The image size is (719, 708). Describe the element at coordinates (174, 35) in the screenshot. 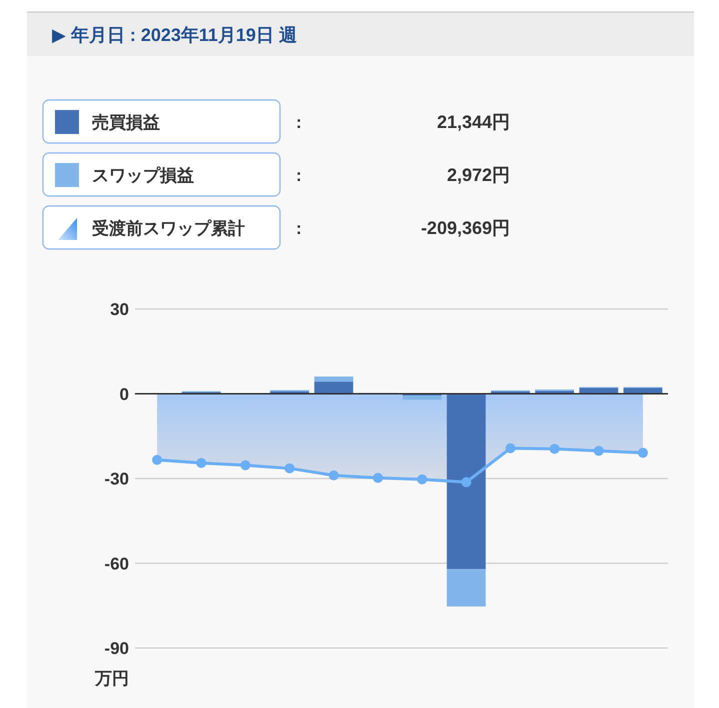

I see `chart-title: ▶ 年月日 : 2023年11月19日 週` at that location.